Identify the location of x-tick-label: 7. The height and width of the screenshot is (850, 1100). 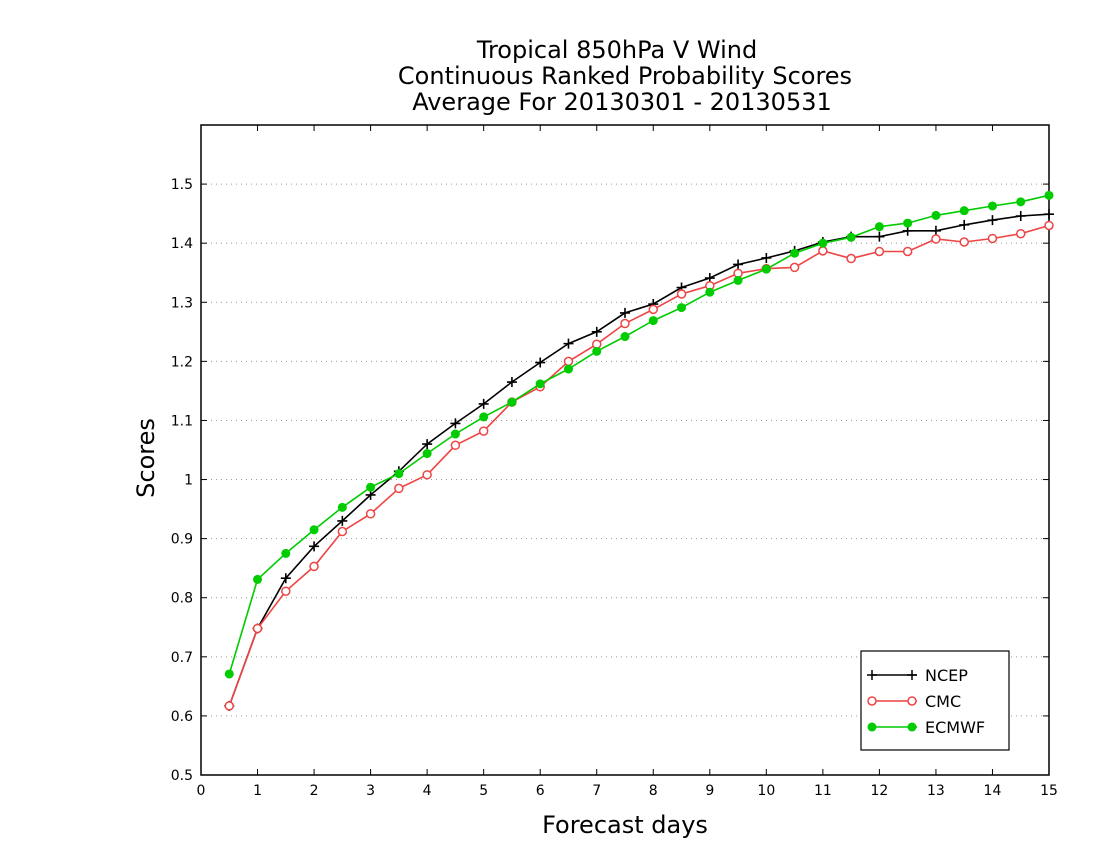
(596, 791).